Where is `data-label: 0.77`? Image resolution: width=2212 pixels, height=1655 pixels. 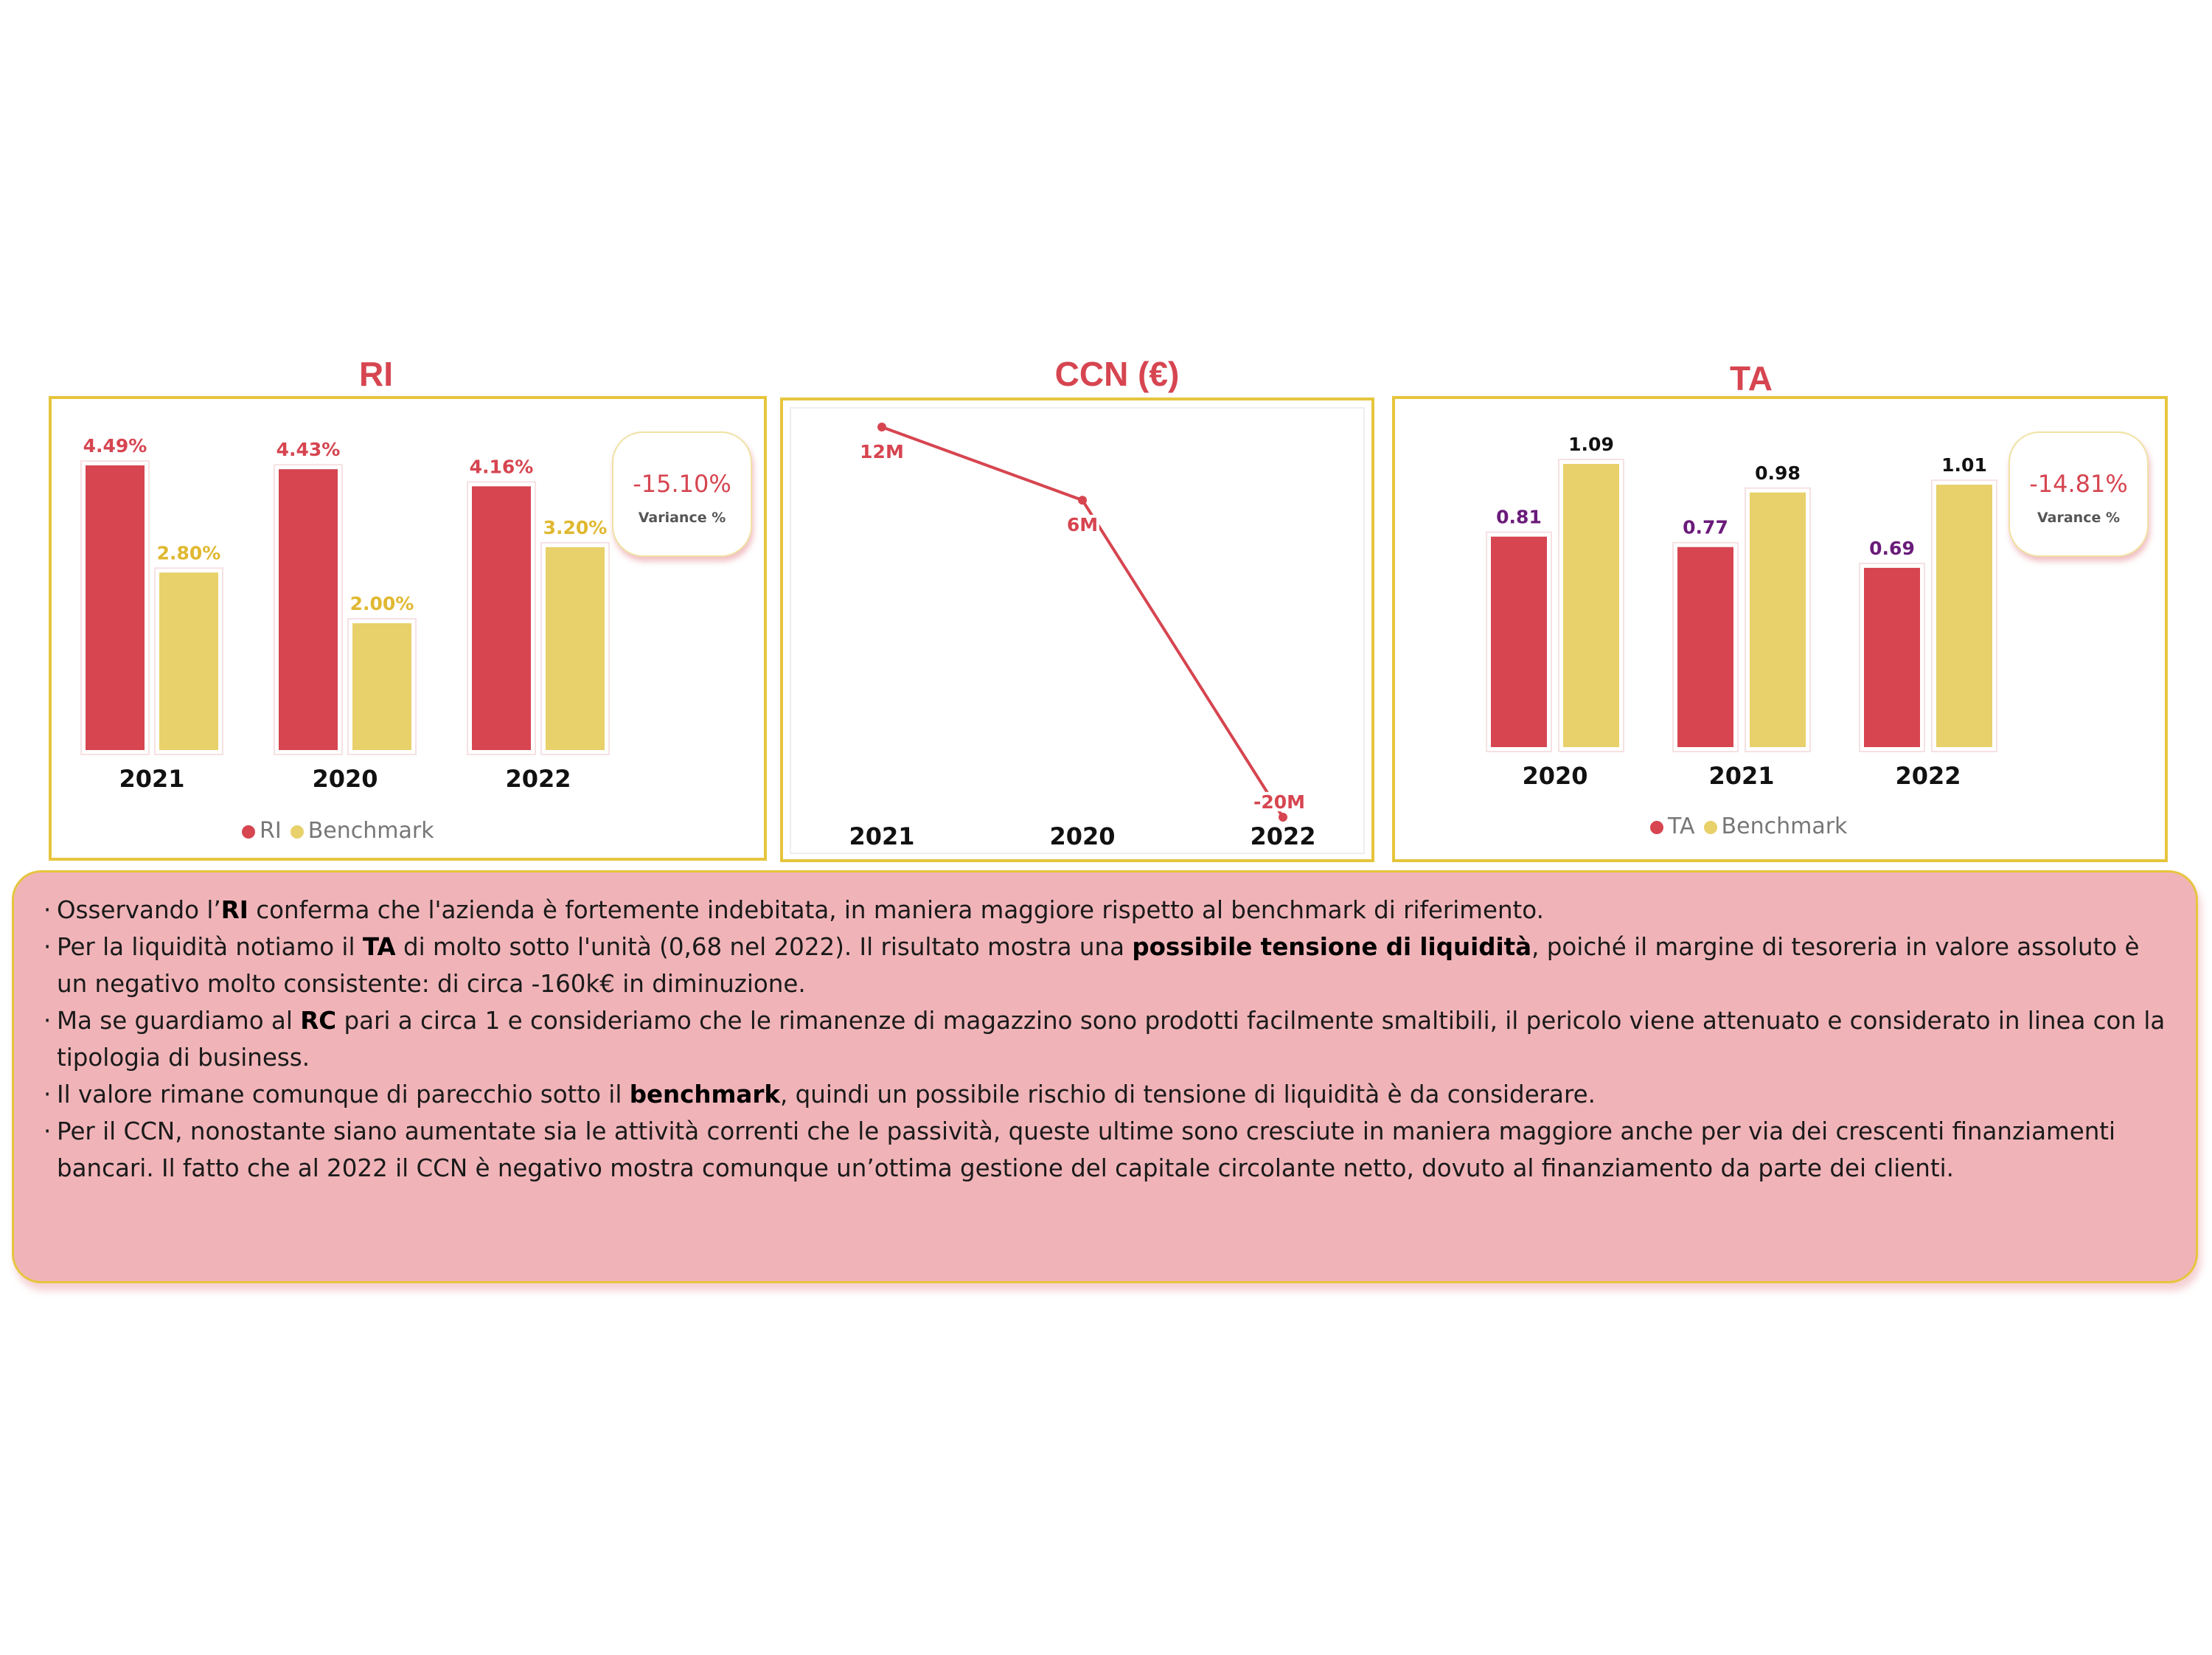
data-label: 0.77 is located at coordinates (1705, 527).